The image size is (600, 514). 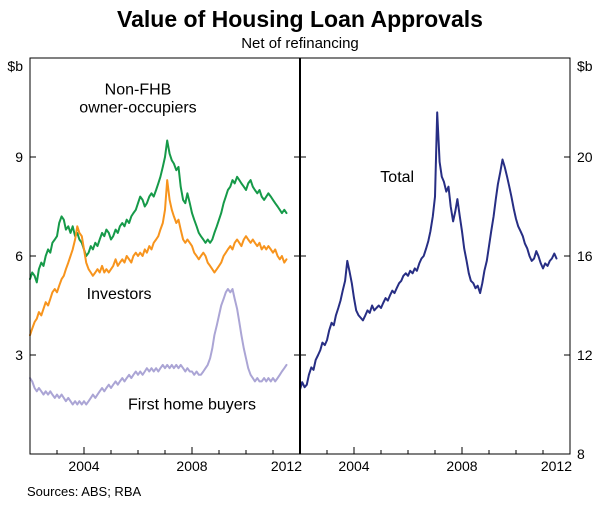 What do you see at coordinates (119, 294) in the screenshot?
I see `series-label-investors: Investors` at bounding box center [119, 294].